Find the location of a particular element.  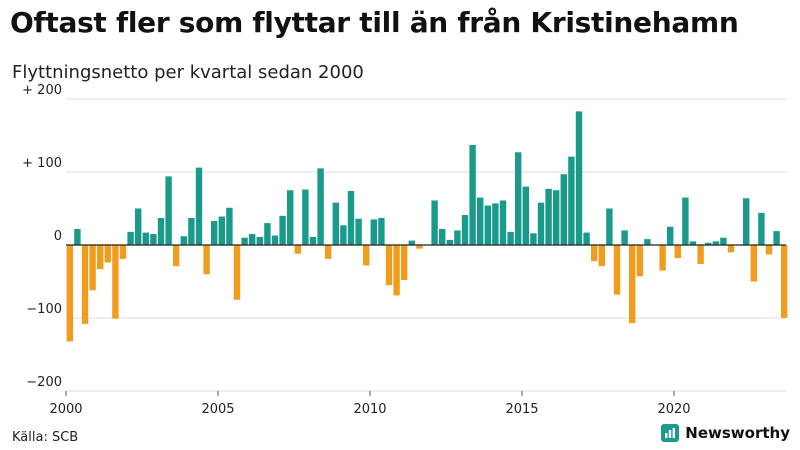

brand-logo: Newsworthy is located at coordinates (725, 433).